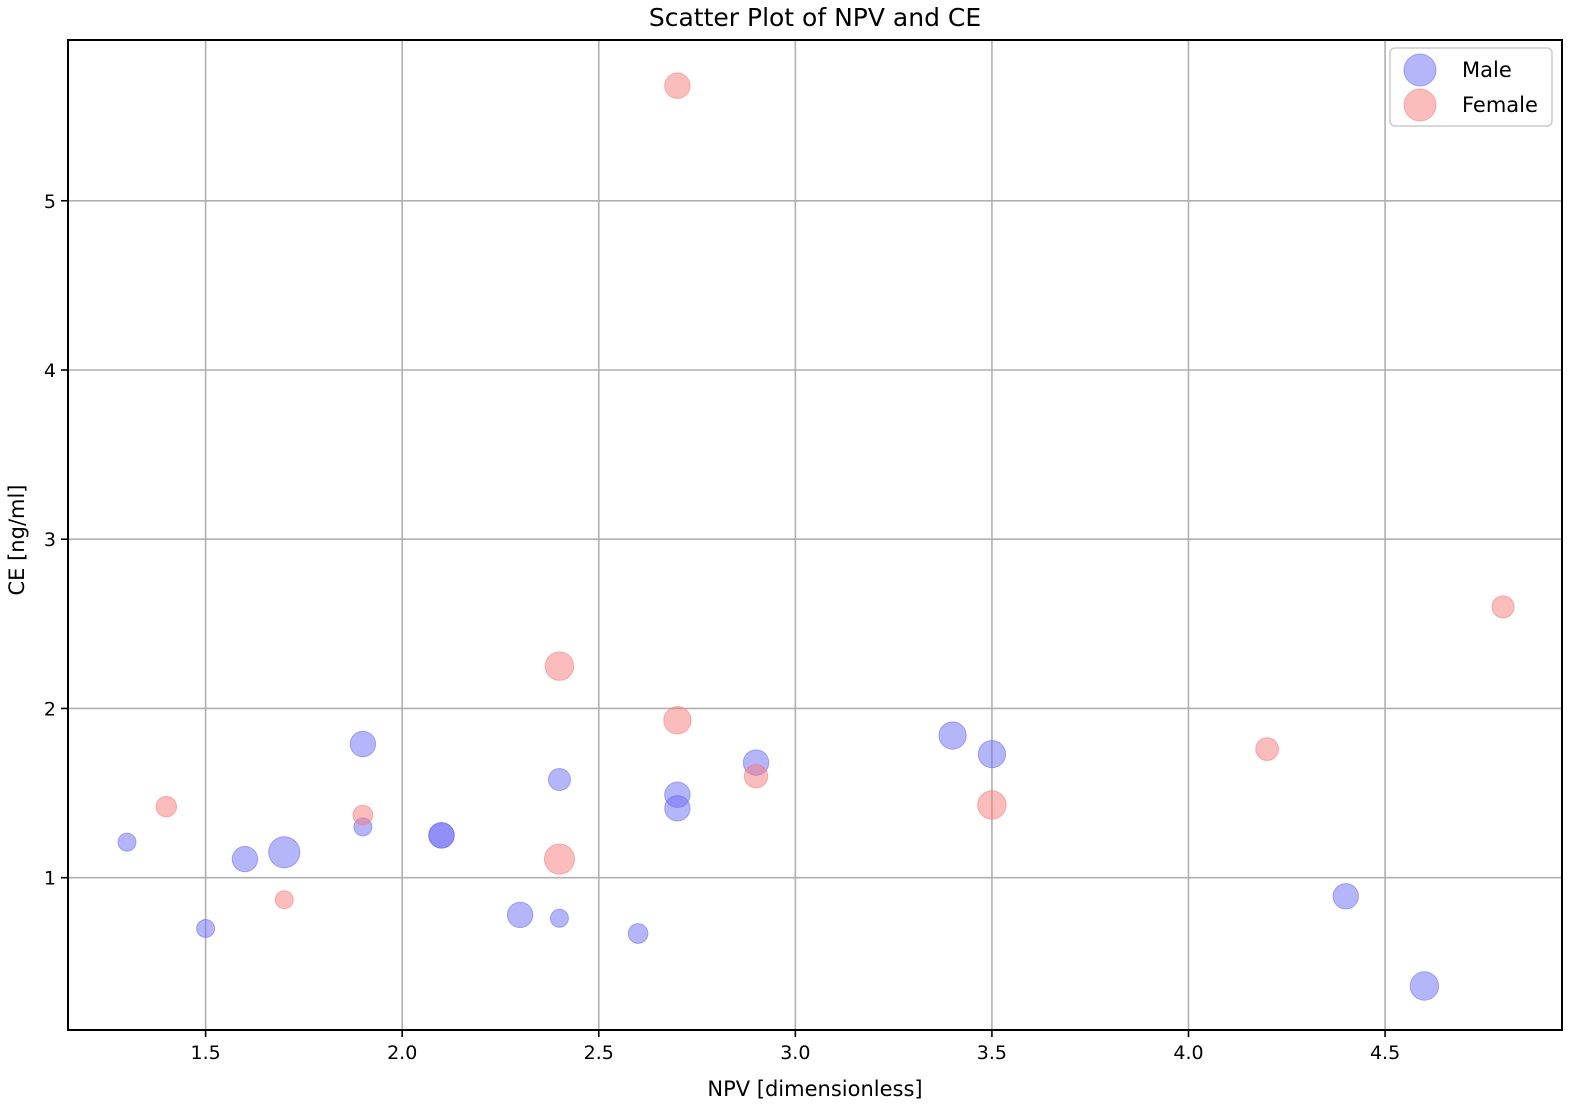 The image size is (1586, 1115). What do you see at coordinates (795, 1053) in the screenshot?
I see `x-tick-label: 3.0` at bounding box center [795, 1053].